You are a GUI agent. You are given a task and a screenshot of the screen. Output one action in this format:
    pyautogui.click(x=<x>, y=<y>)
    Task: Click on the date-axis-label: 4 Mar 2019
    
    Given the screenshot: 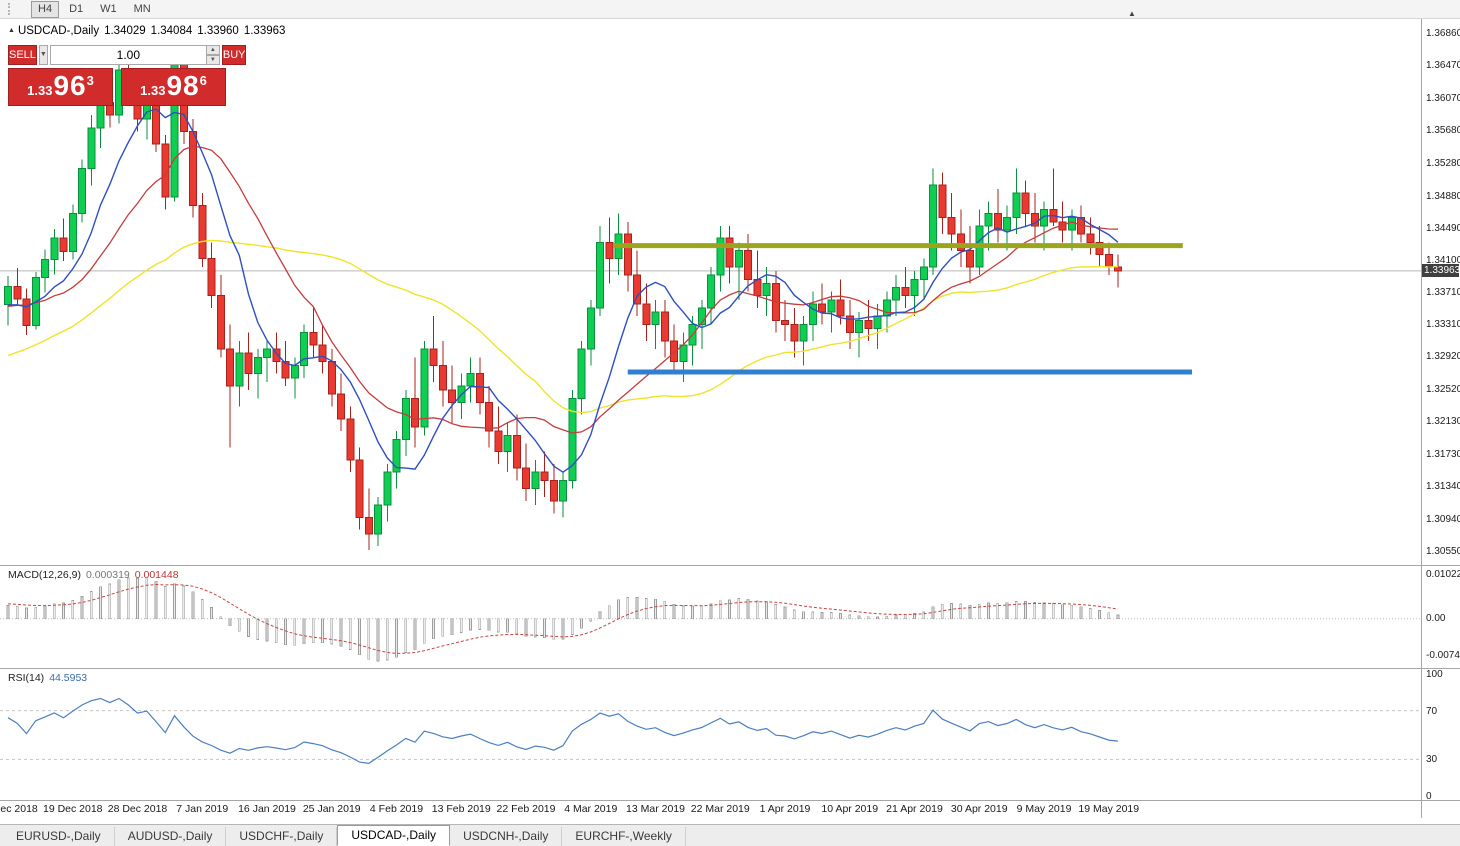 What is the action you would take?
    pyautogui.click(x=591, y=809)
    